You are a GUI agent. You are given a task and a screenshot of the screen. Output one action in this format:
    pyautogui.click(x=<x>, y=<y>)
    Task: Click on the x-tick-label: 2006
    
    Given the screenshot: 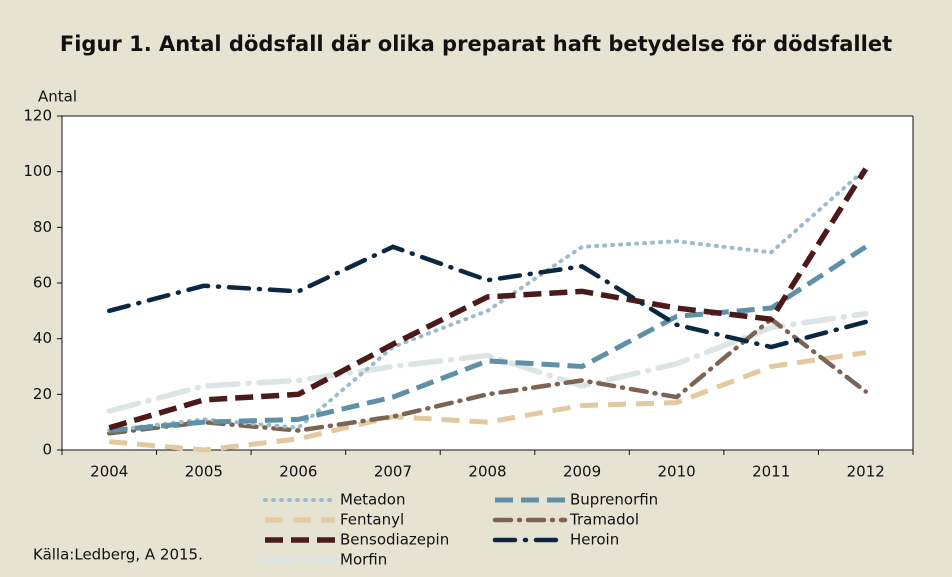 What is the action you would take?
    pyautogui.click(x=298, y=472)
    